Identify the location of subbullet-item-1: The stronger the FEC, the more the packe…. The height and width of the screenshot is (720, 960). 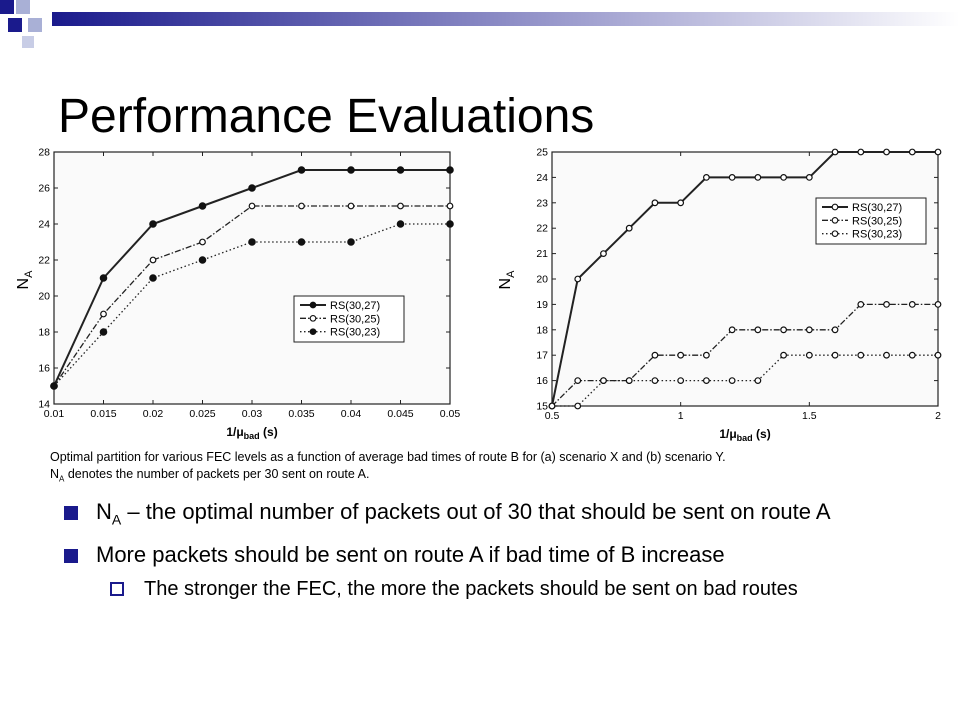
(490, 589).